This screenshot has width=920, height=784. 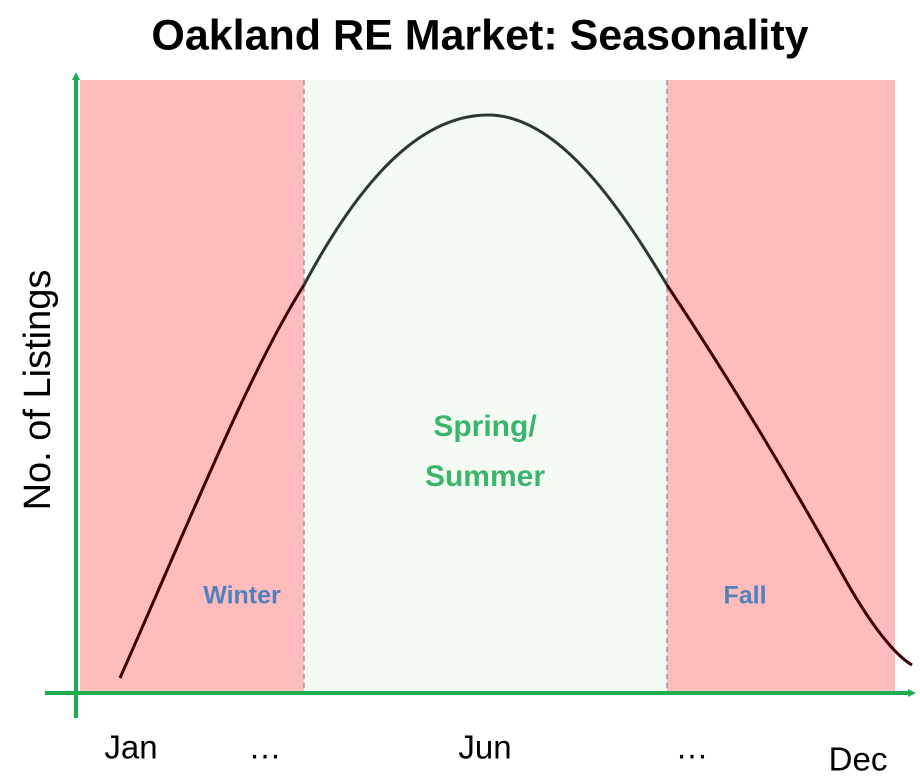 What do you see at coordinates (38, 390) in the screenshot?
I see `y-axis-label: No. of Listings` at bounding box center [38, 390].